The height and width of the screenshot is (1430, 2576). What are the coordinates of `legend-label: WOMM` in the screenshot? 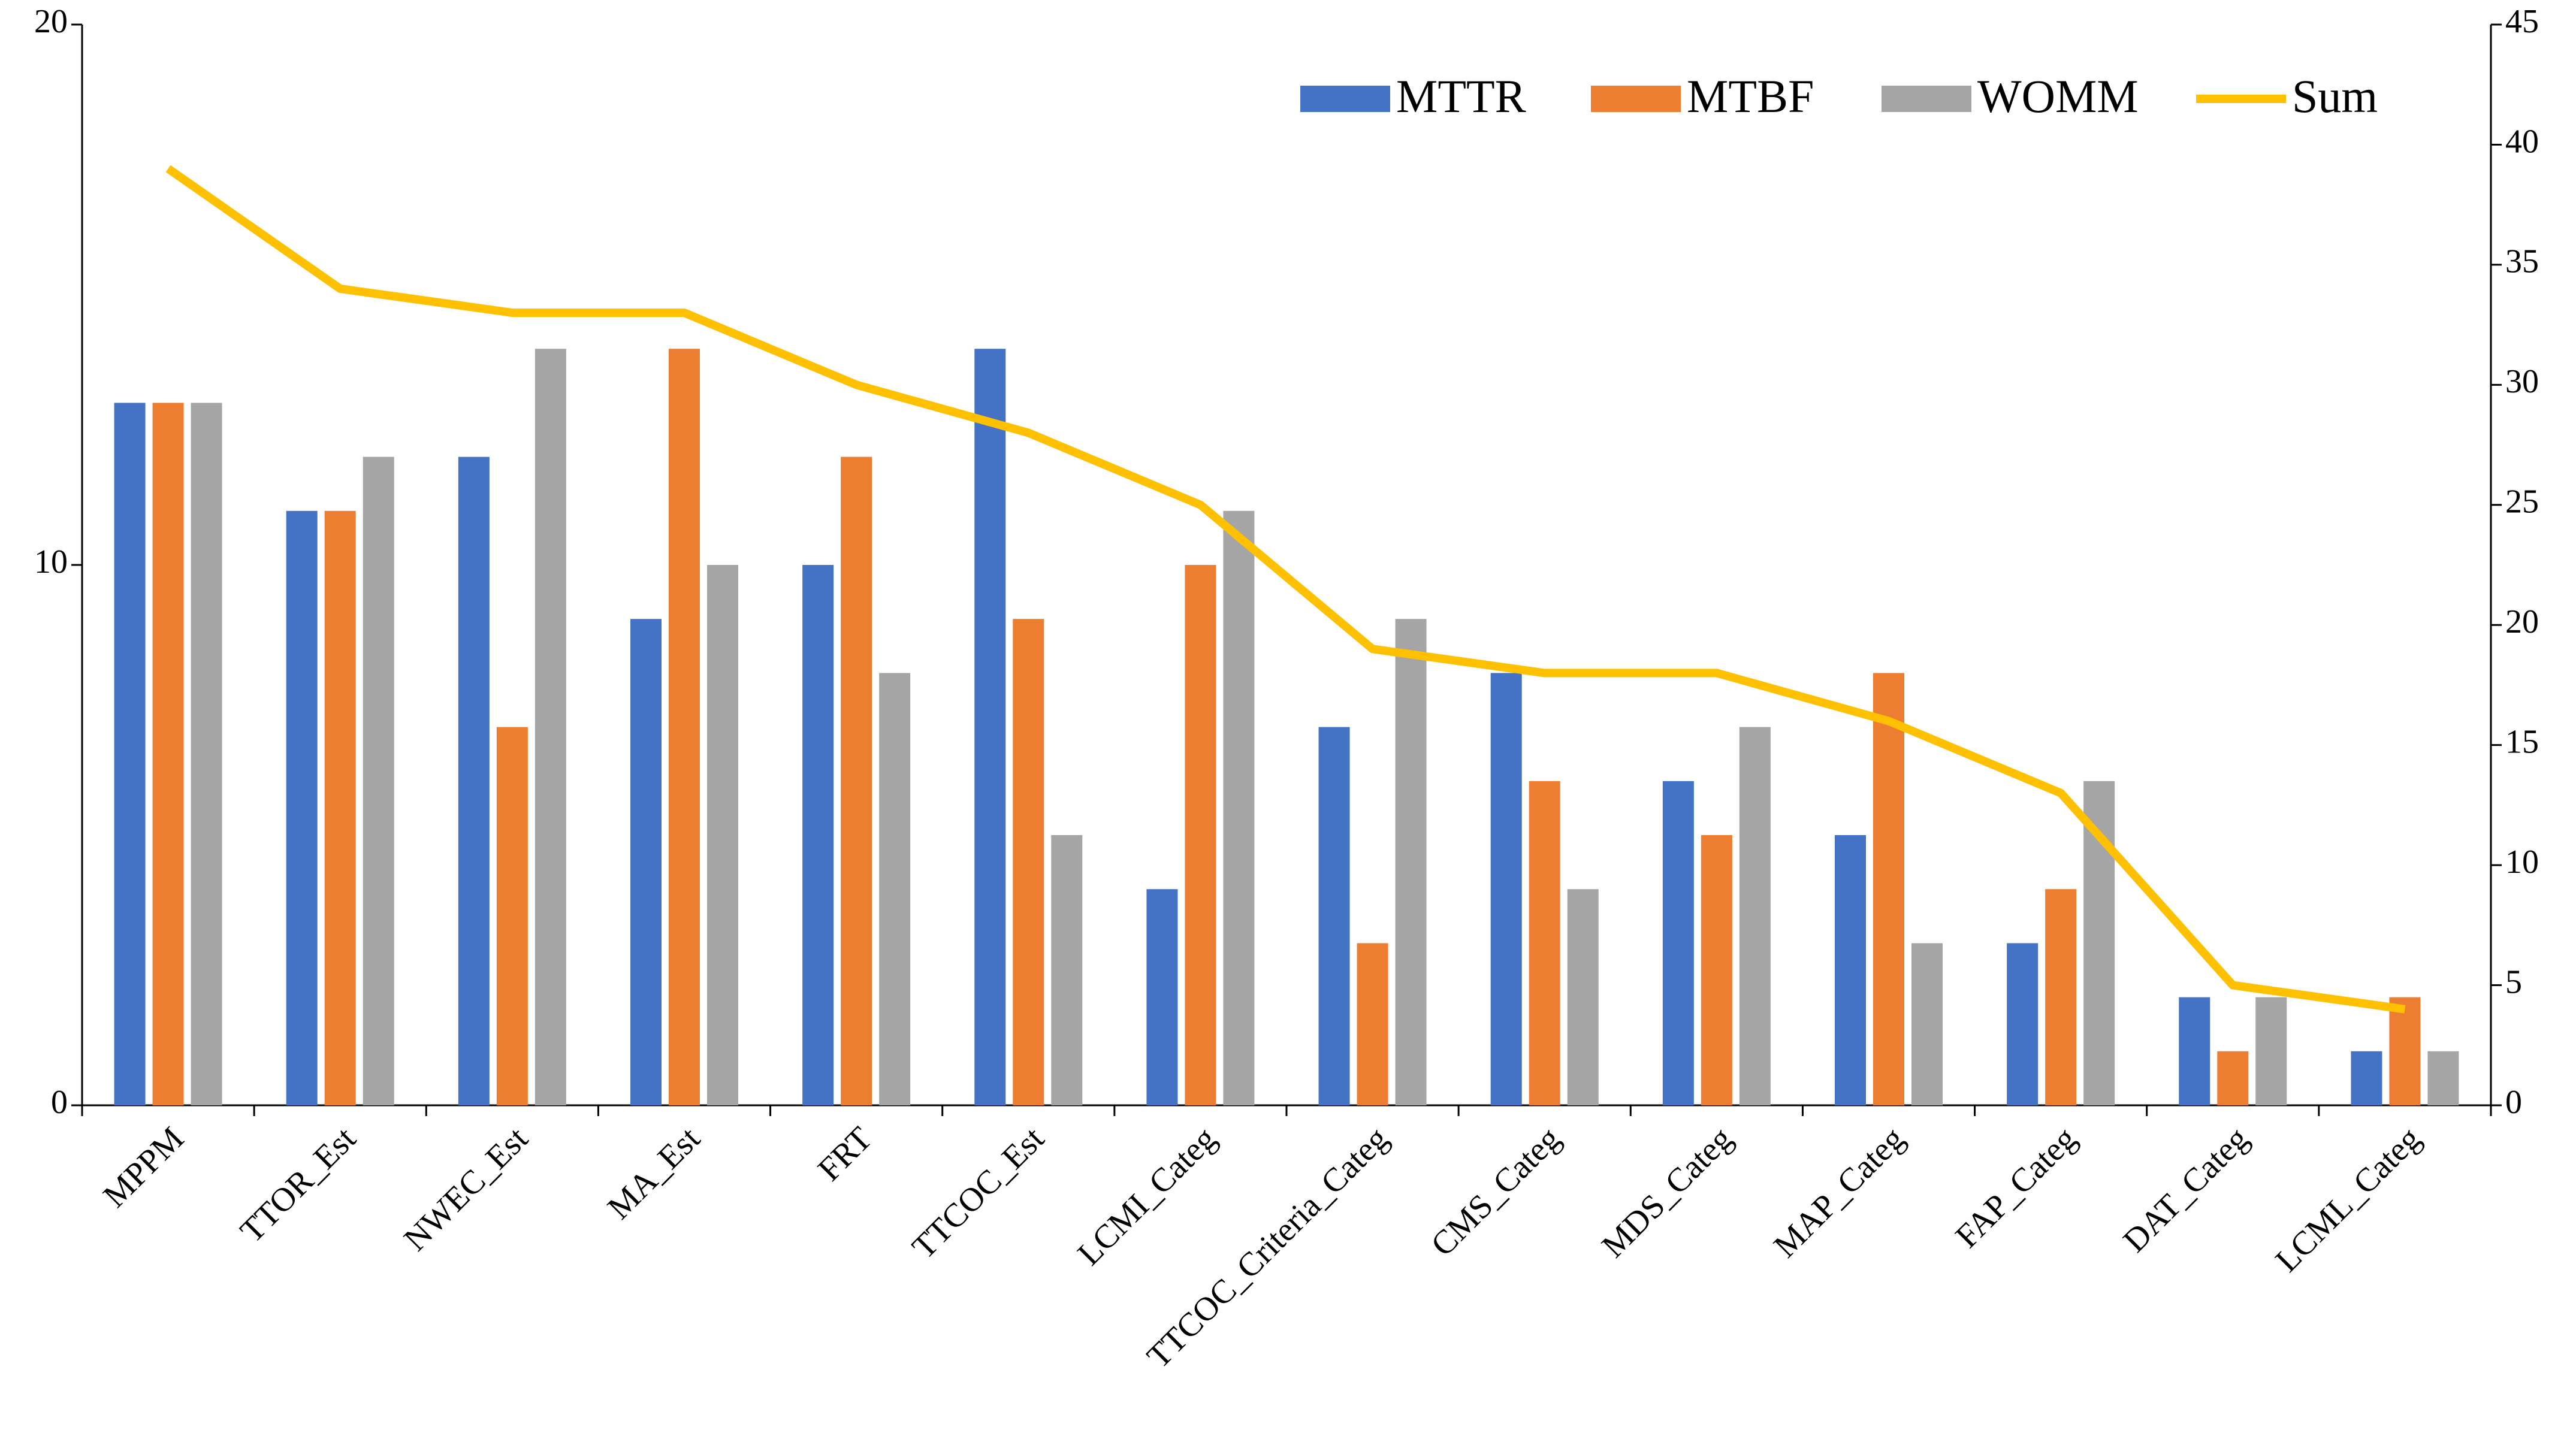 It's located at (2058, 96).